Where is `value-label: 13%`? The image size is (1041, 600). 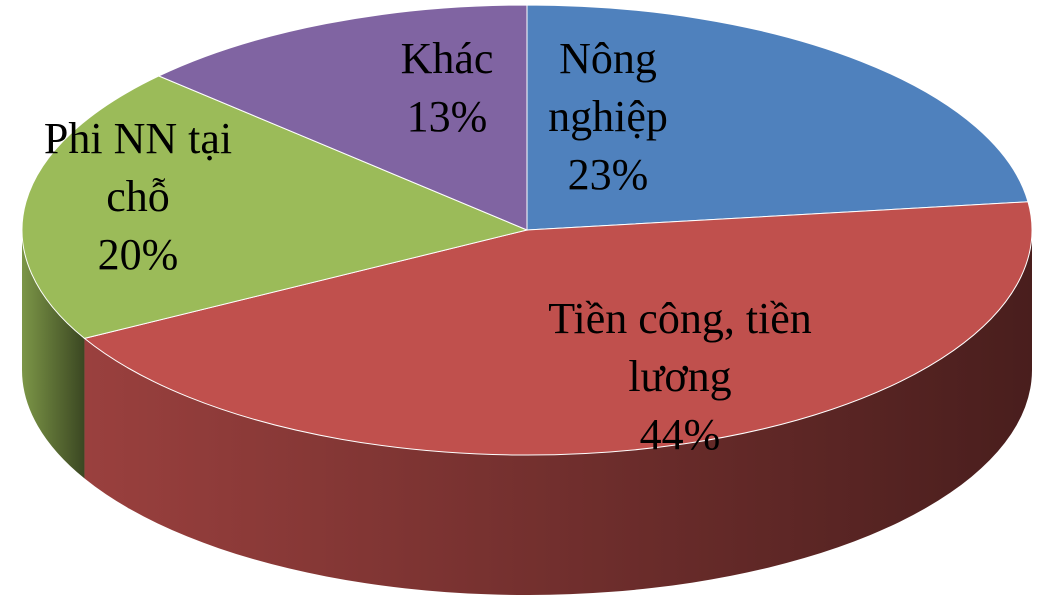 value-label: 13% is located at coordinates (447, 116).